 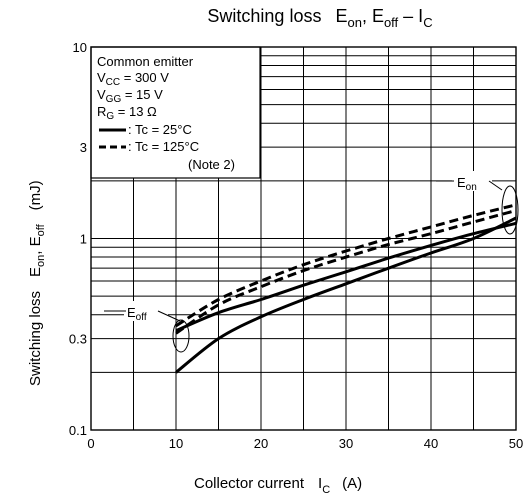 I want to click on y-axis-ticks: 0.1 0.3 1 3 10, so click(x=78, y=239).